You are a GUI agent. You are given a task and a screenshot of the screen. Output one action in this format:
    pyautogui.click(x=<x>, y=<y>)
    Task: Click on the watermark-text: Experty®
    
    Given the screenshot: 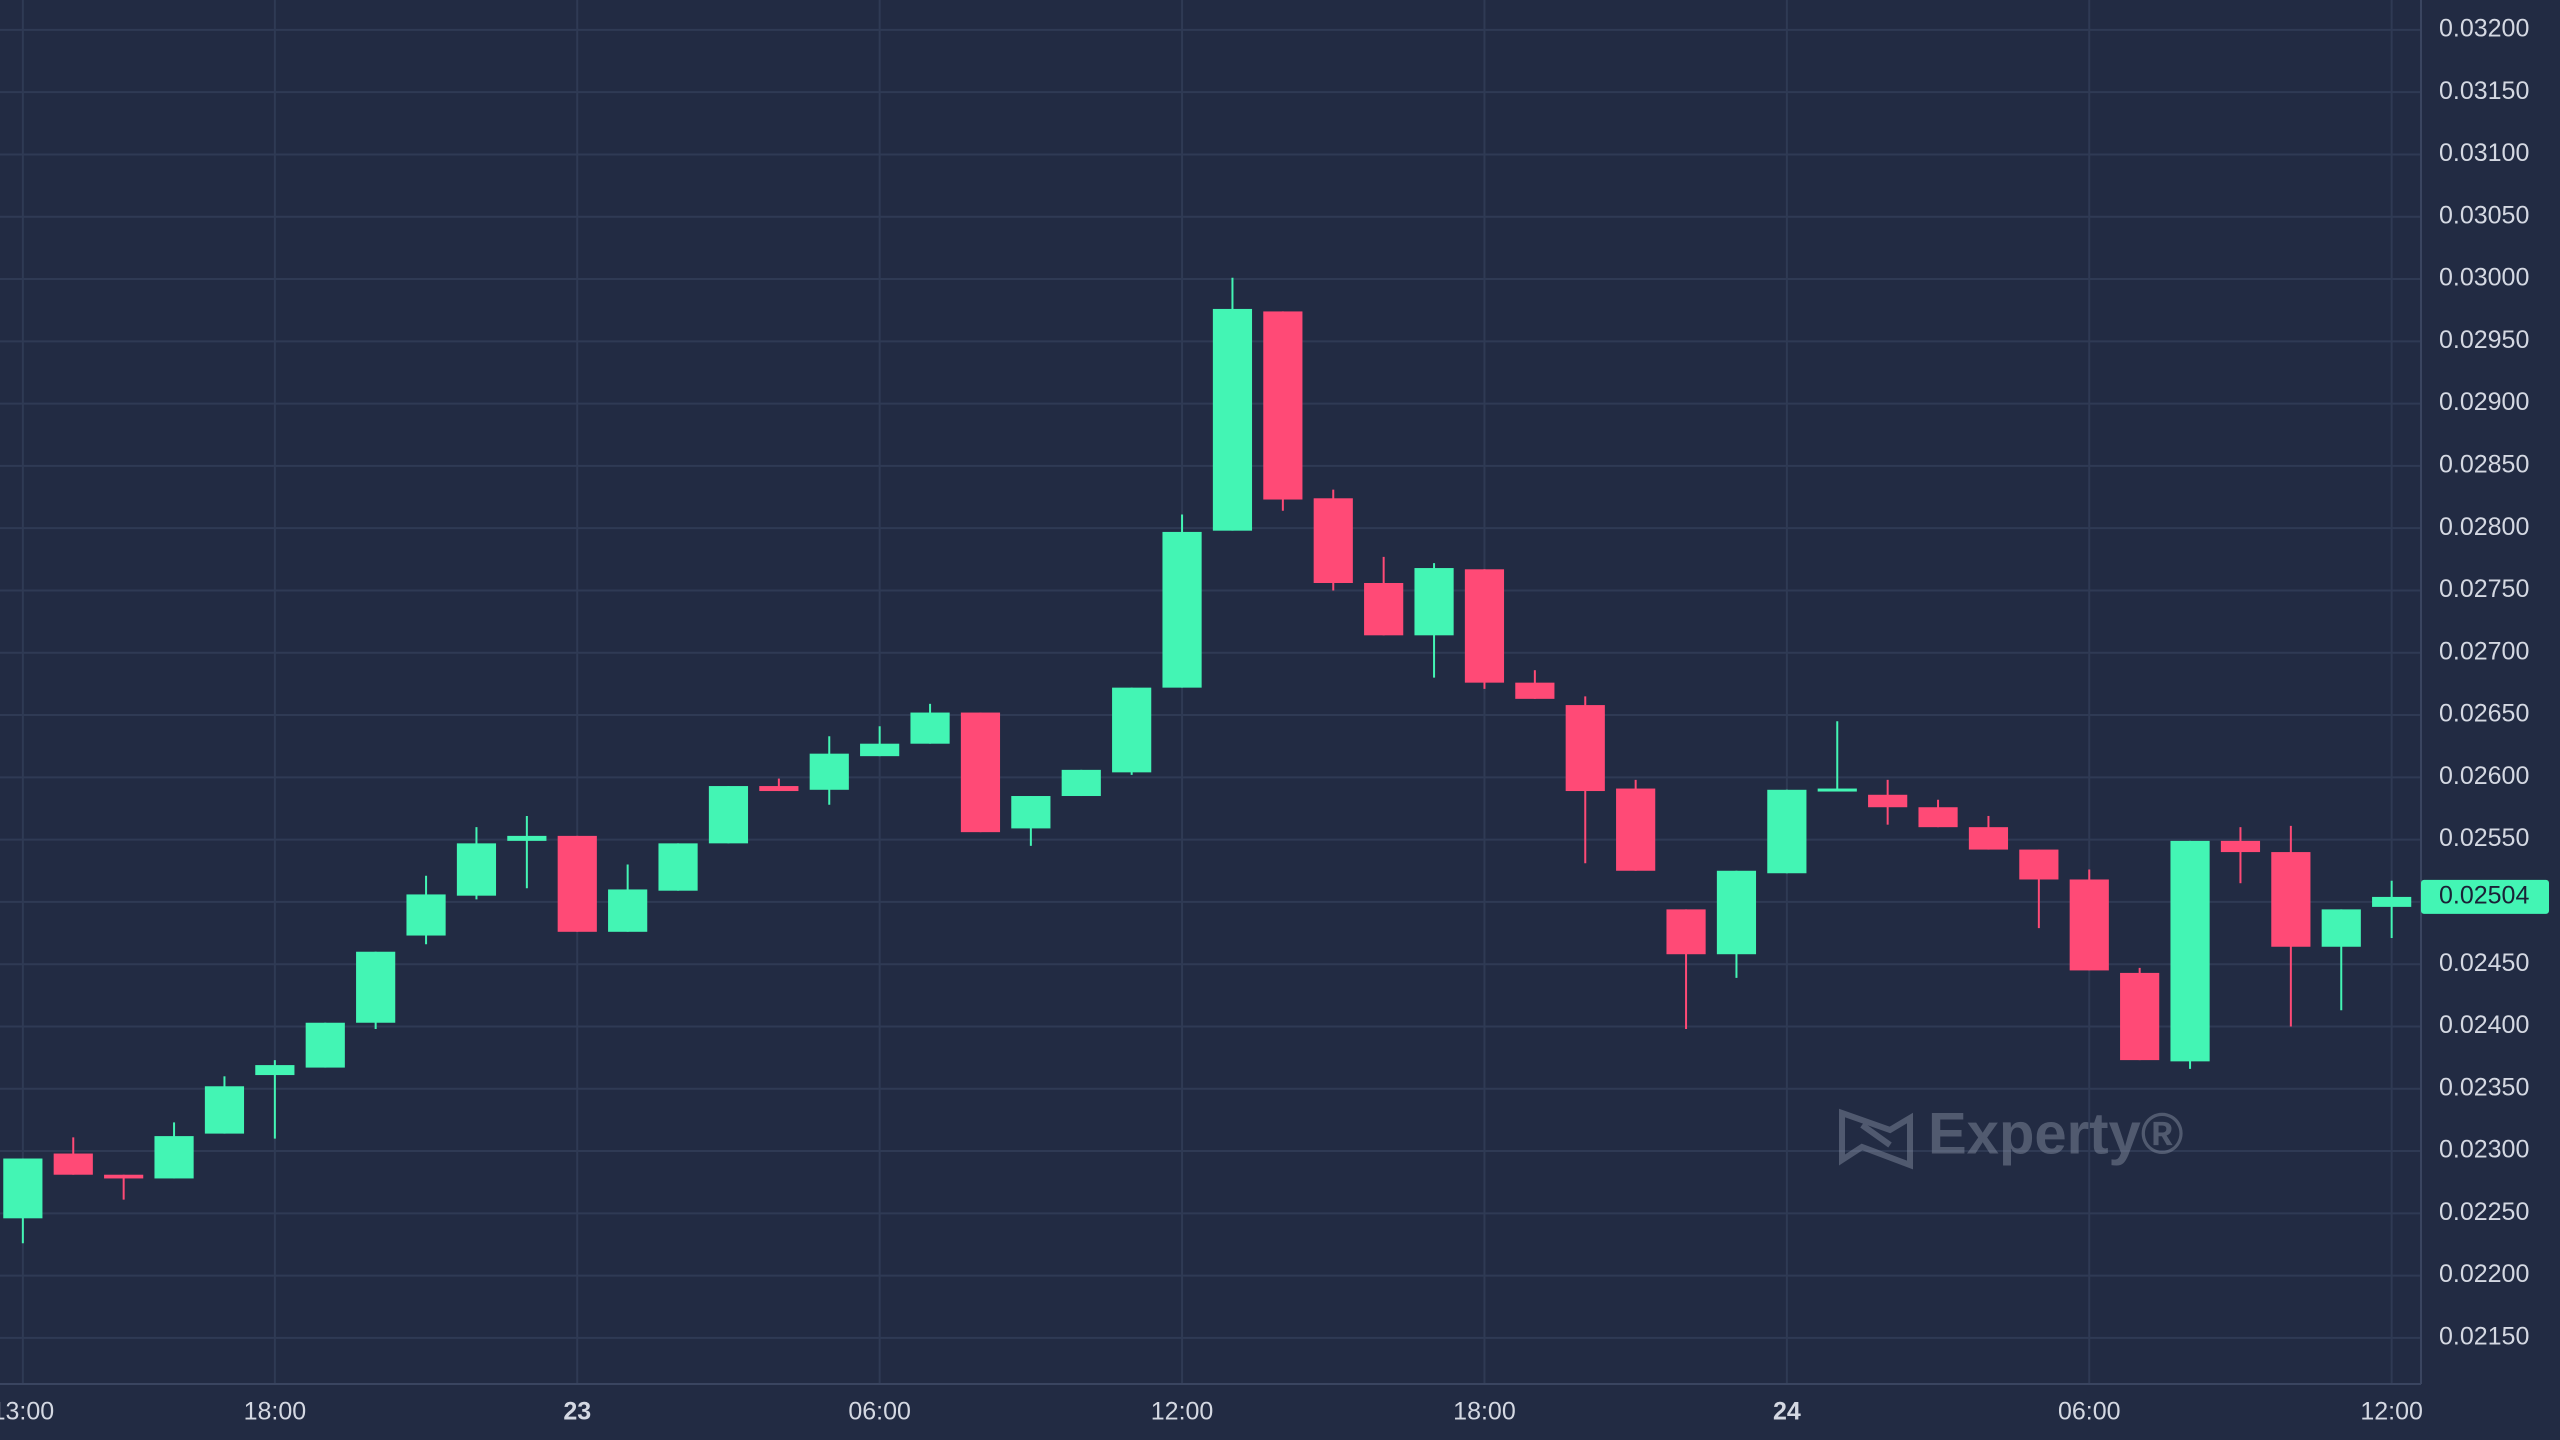 What is the action you would take?
    pyautogui.click(x=2056, y=1133)
    